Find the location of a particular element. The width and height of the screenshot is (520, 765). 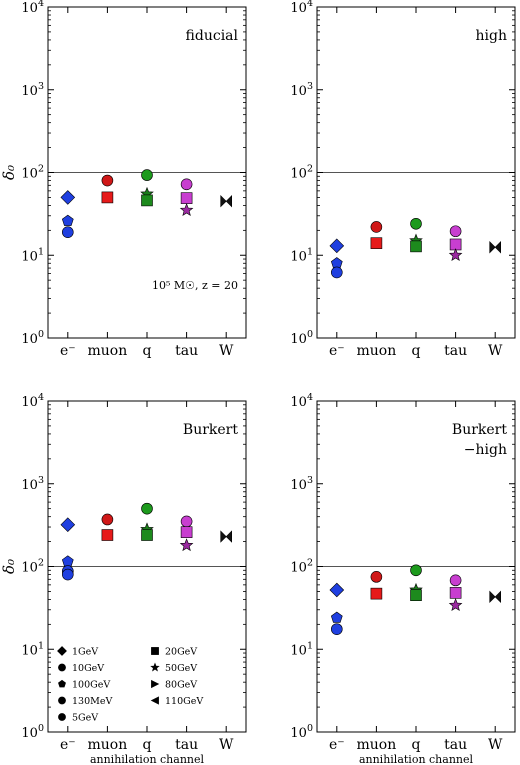

legend-label: 20GeV is located at coordinates (181, 652).